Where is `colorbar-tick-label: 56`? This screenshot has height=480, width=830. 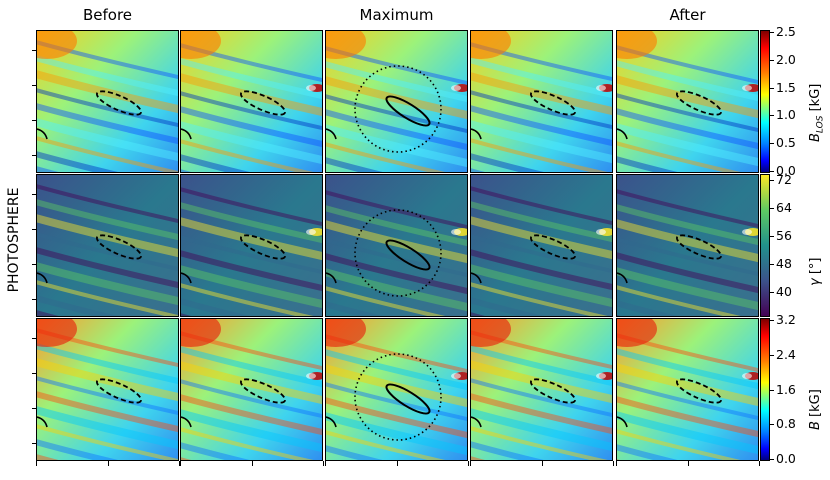
colorbar-tick-label: 56 is located at coordinates (784, 235).